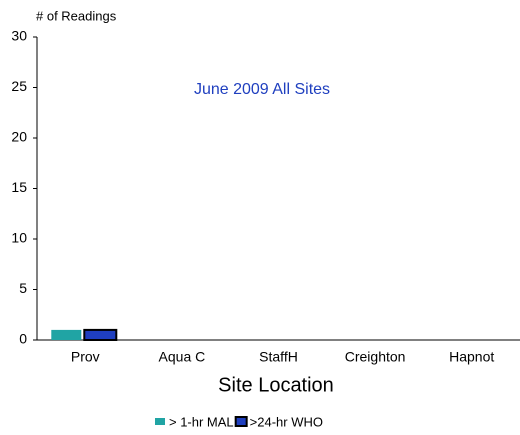  What do you see at coordinates (286, 421) in the screenshot?
I see `legend-label: >24-hr WHO` at bounding box center [286, 421].